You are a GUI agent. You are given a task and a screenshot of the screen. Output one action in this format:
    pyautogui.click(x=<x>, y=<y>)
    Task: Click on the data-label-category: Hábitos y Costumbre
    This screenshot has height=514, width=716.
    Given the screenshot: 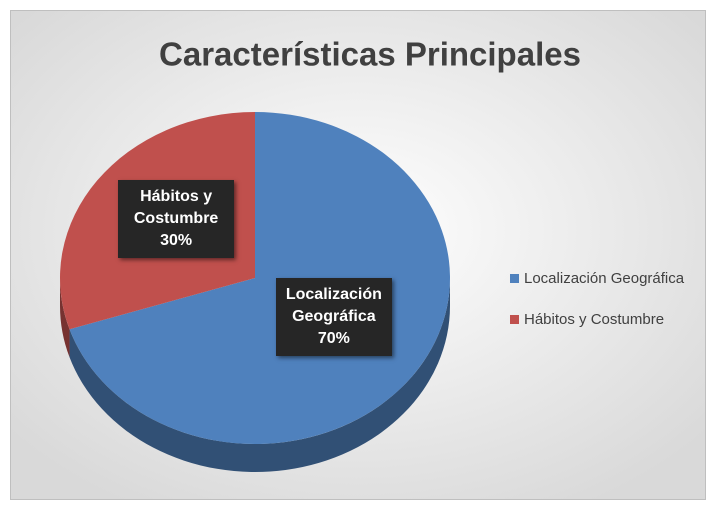 What is the action you would take?
    pyautogui.click(x=176, y=208)
    